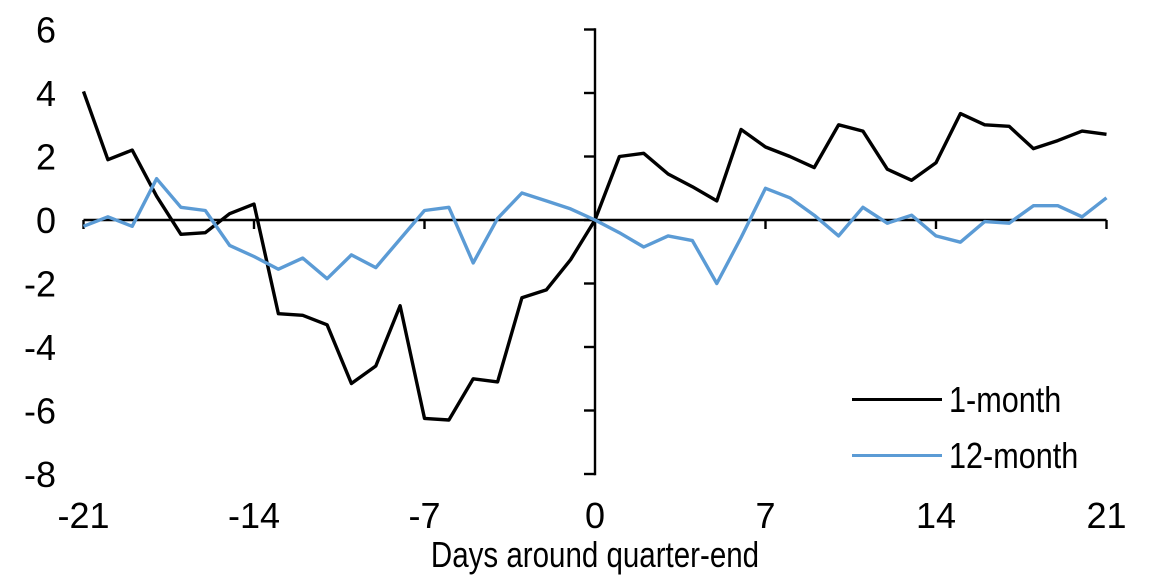  I want to click on x-axis-tick-label: 0, so click(595, 515).